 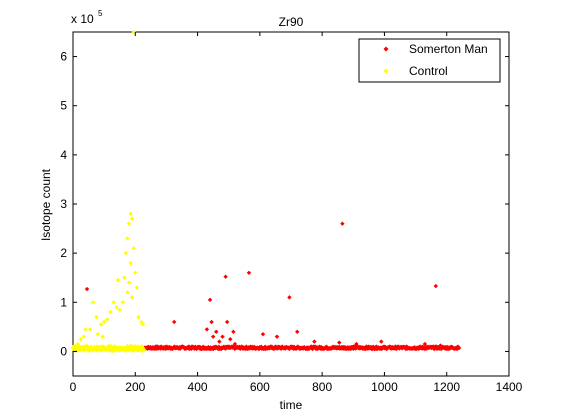 I want to click on y-tick-label: 4, so click(x=63, y=155).